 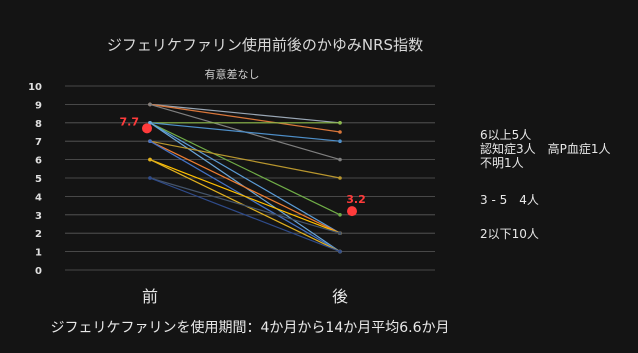 What do you see at coordinates (38, 216) in the screenshot?
I see `y-tick-label: 3` at bounding box center [38, 216].